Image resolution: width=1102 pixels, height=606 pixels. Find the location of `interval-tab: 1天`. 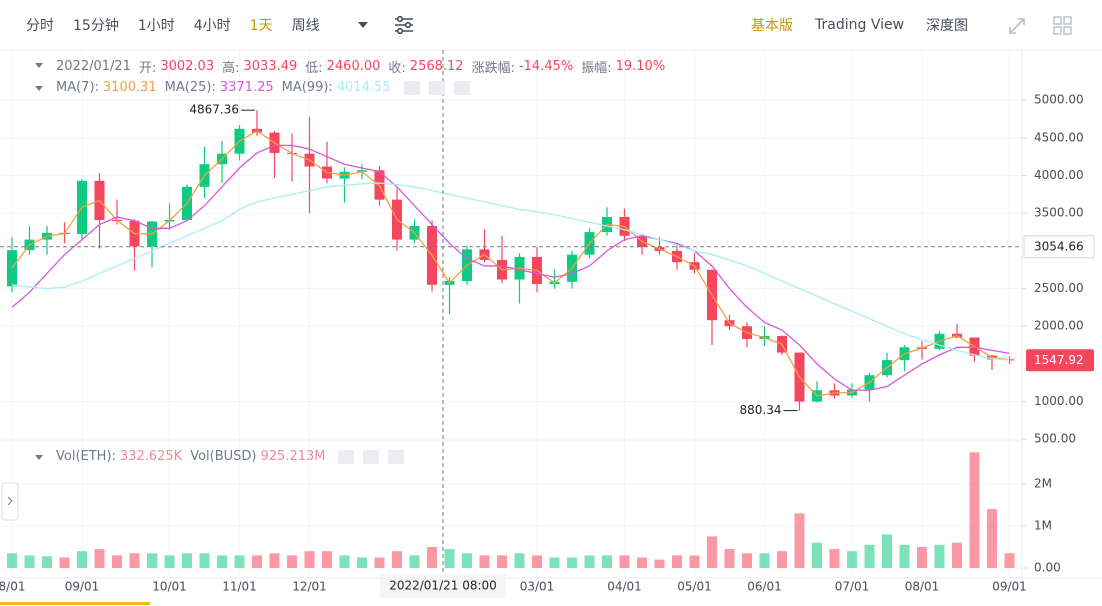

interval-tab: 1天 is located at coordinates (261, 26).